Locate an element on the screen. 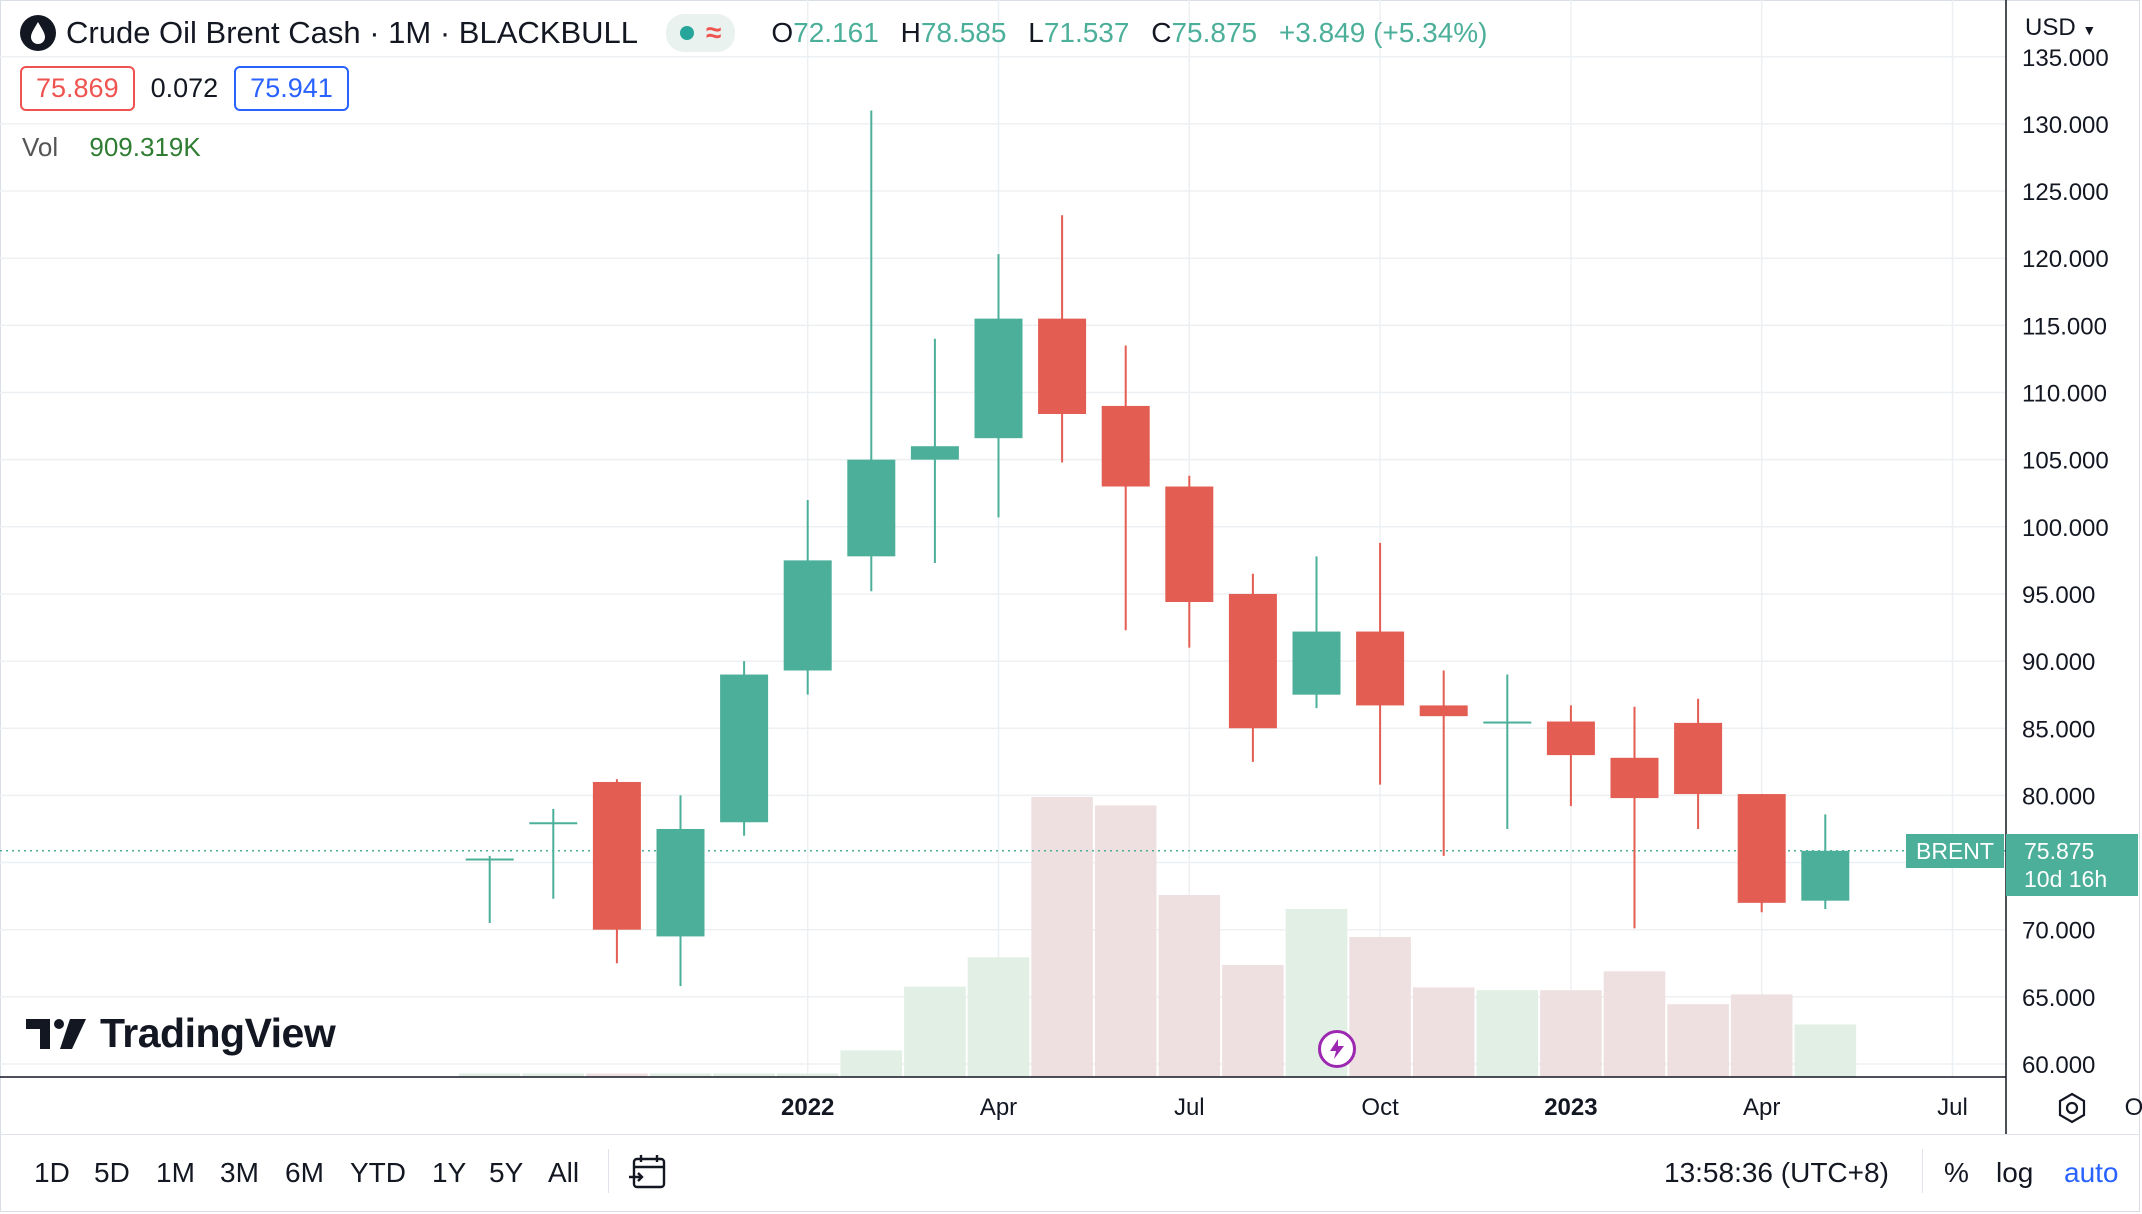  symbol-price-tag: BRENT is located at coordinates (1955, 851).